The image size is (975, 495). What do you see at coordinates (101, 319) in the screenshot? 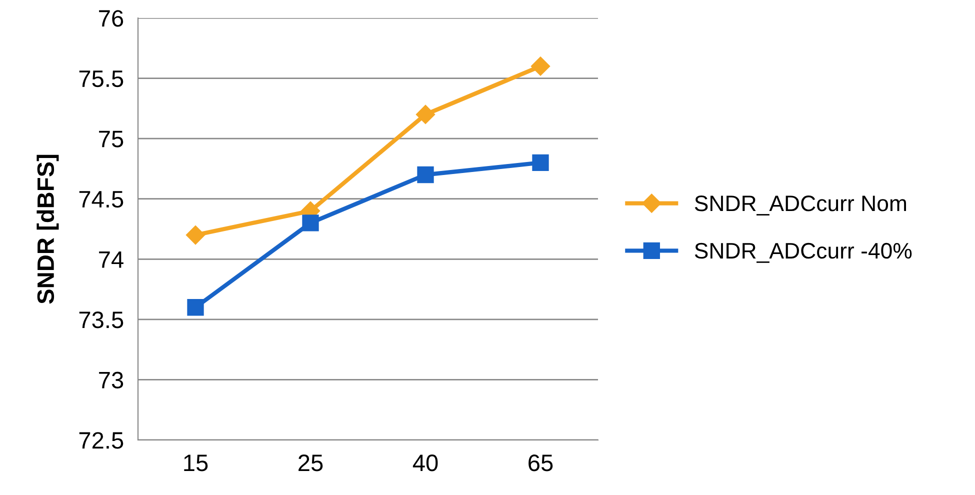
I see `y-tick-label: 73.5` at bounding box center [101, 319].